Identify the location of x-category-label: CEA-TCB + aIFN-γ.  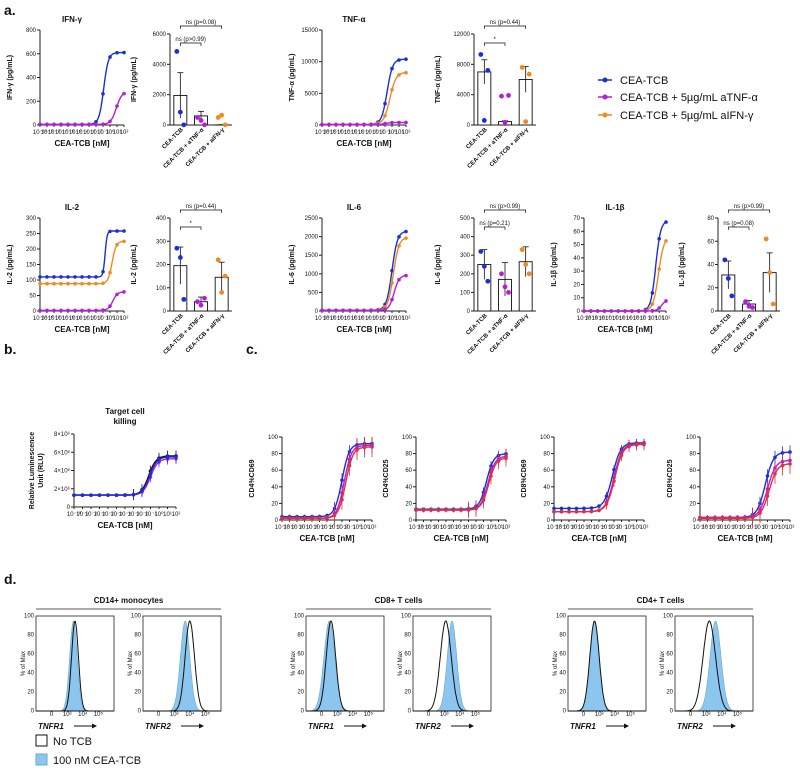
(206, 334).